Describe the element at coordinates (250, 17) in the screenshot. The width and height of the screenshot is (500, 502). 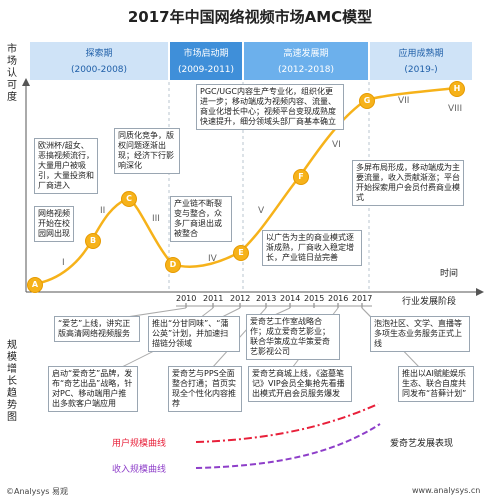
I see `page-title: 2017年中国网络视频市场AMC模型` at that location.